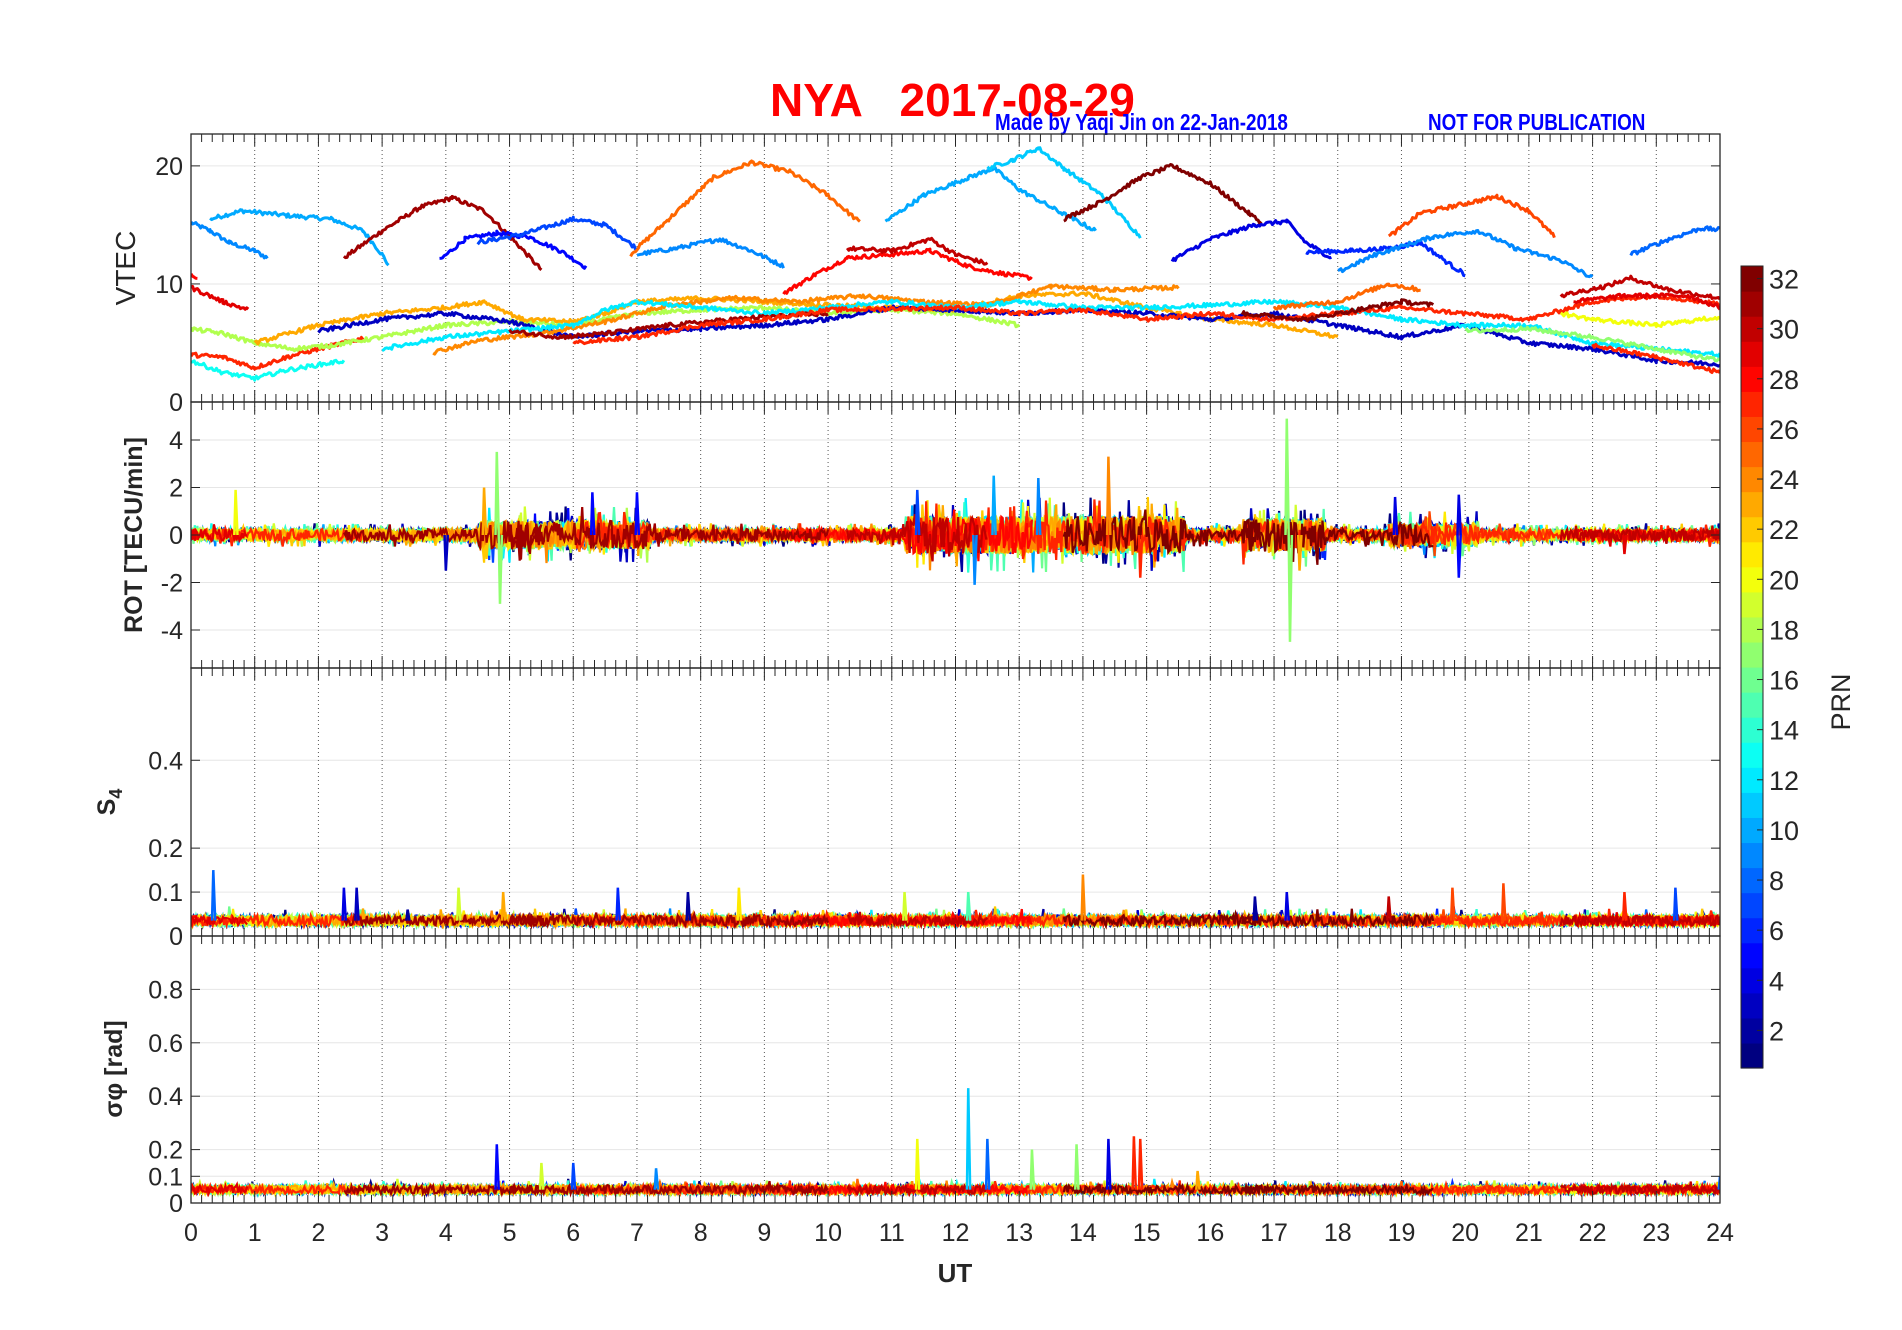  I want to click on y-tick-label: 0.8, so click(165, 990).